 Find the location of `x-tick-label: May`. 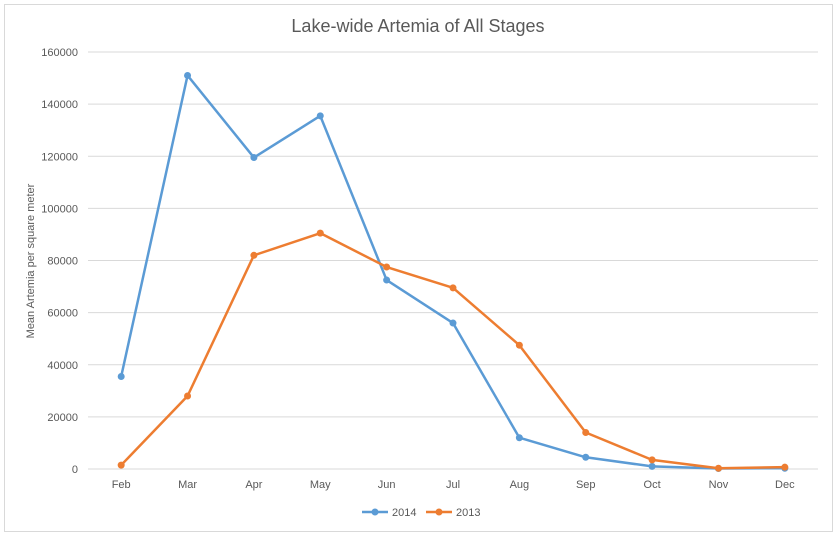

x-tick-label: May is located at coordinates (320, 485).